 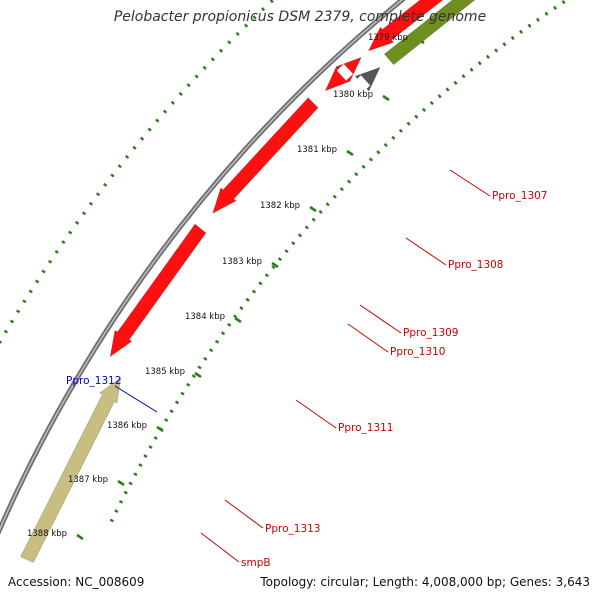 What do you see at coordinates (242, 262) in the screenshot?
I see `scale-label: 1383 kbp` at bounding box center [242, 262].